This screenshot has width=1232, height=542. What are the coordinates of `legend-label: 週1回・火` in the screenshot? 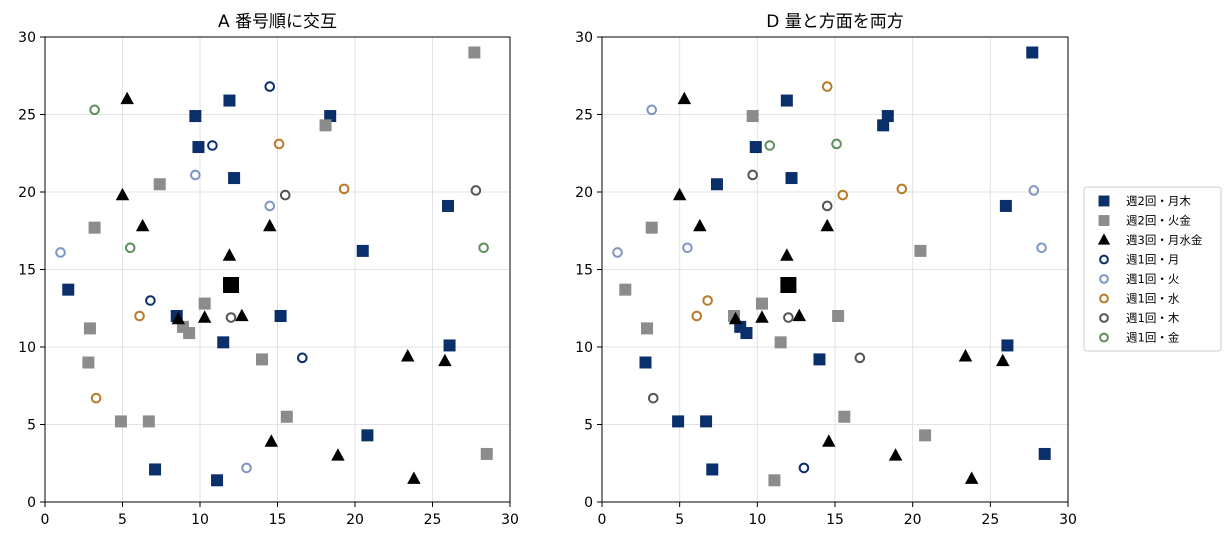 It's located at (1153, 279).